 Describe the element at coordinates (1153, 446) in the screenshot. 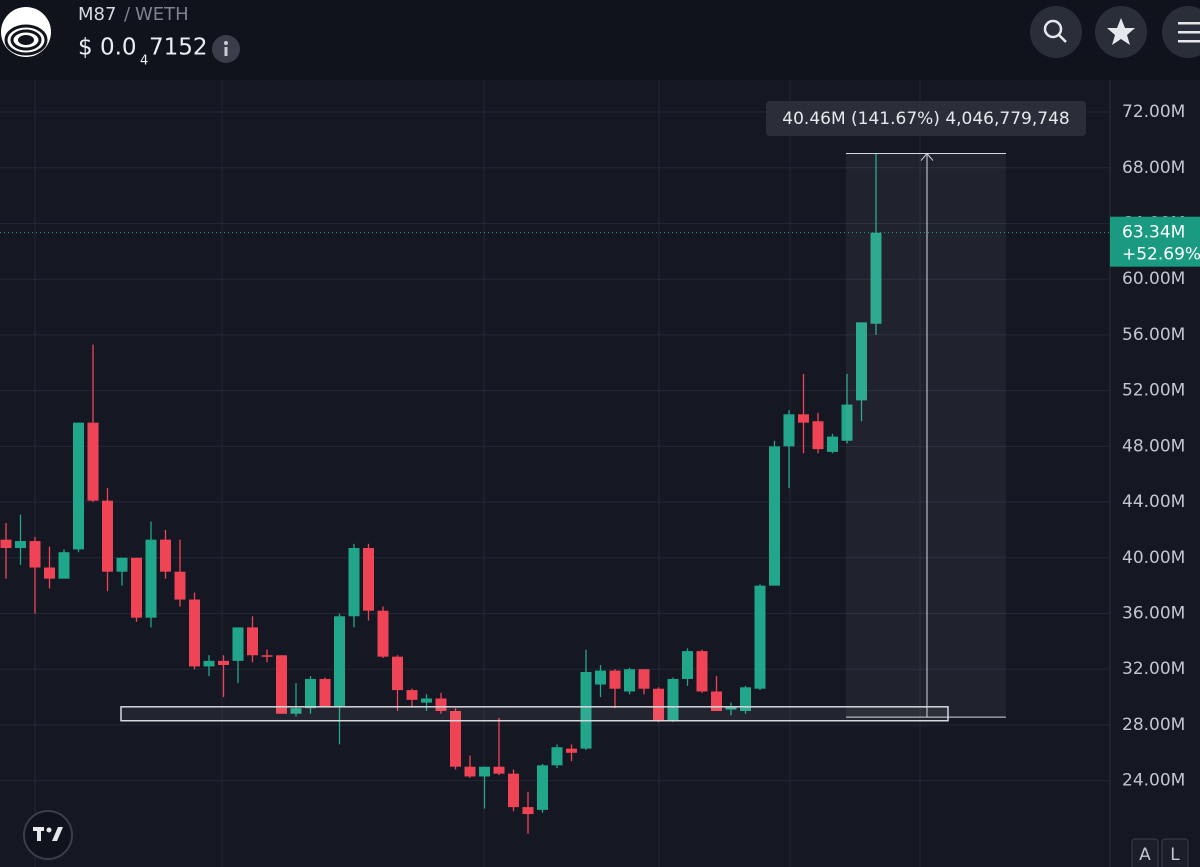

I see `y-tick-label: 48.00M` at that location.